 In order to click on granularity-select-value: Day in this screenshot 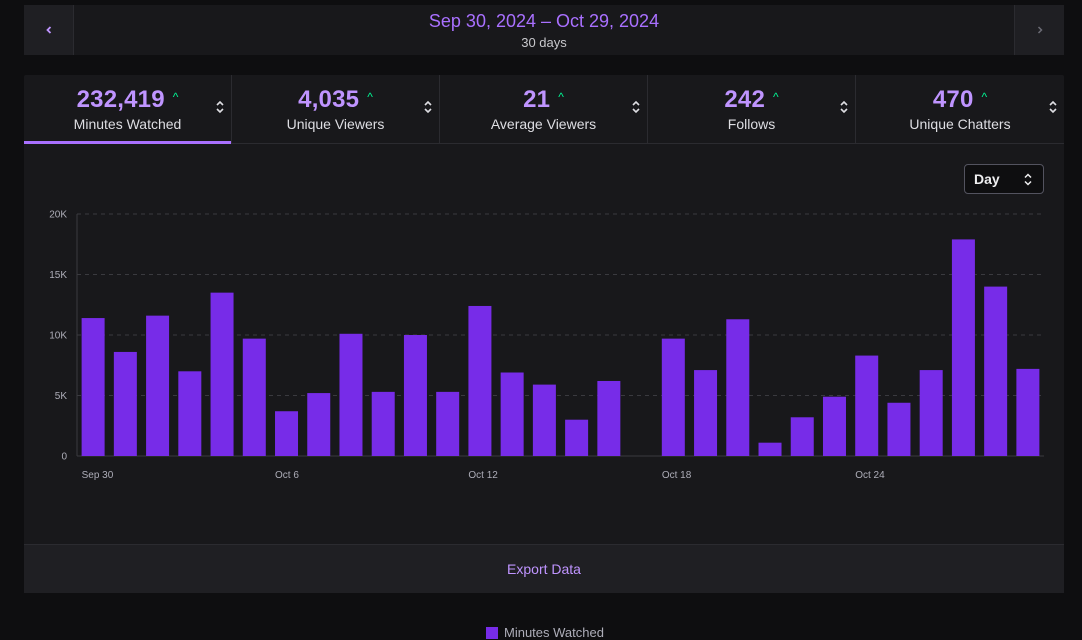, I will do `click(987, 179)`.